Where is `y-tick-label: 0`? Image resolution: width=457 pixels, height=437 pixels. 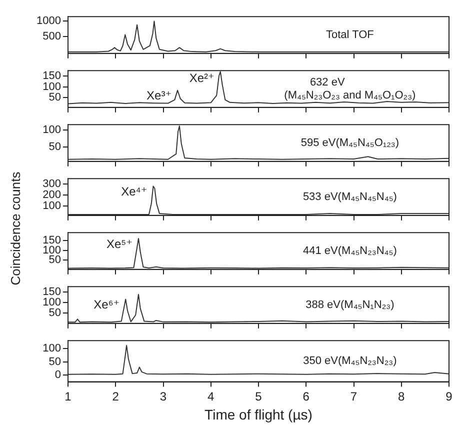 y-tick-label: 0 is located at coordinates (57, 375).